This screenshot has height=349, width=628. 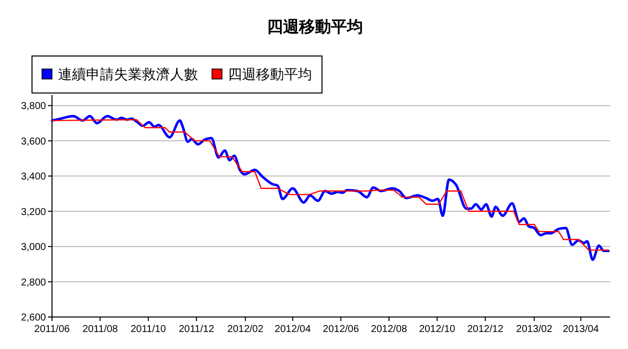 What do you see at coordinates (485, 329) in the screenshot?
I see `x-tick-label: 2012/12` at bounding box center [485, 329].